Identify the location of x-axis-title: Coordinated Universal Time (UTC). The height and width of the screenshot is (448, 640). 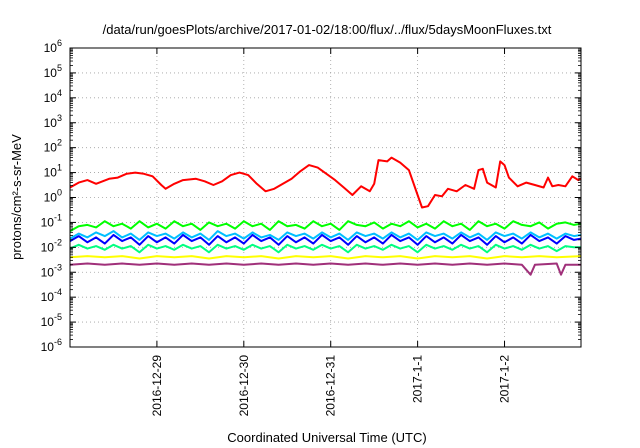
(326, 437).